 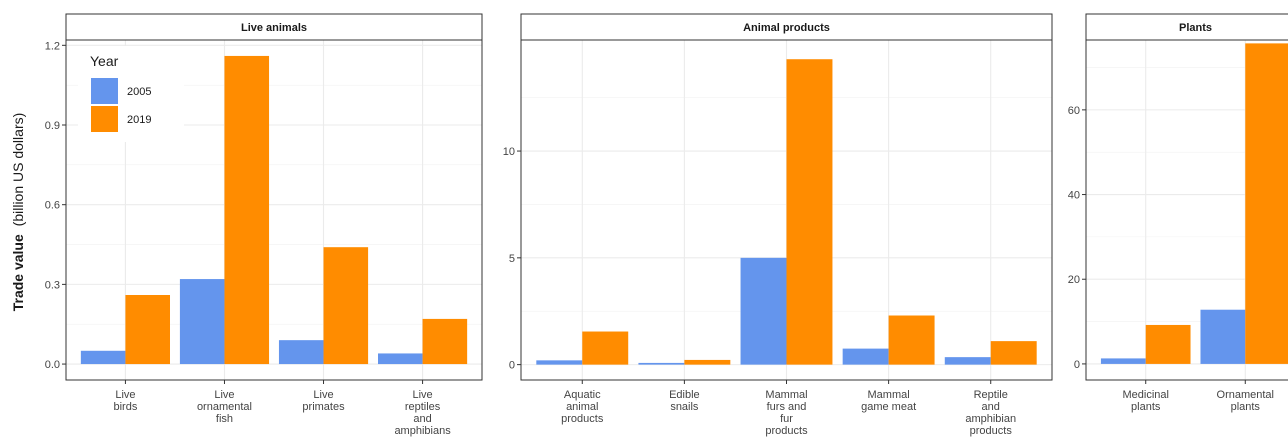 I want to click on x-tick-label: Reptile and amphibian products, so click(x=990, y=413).